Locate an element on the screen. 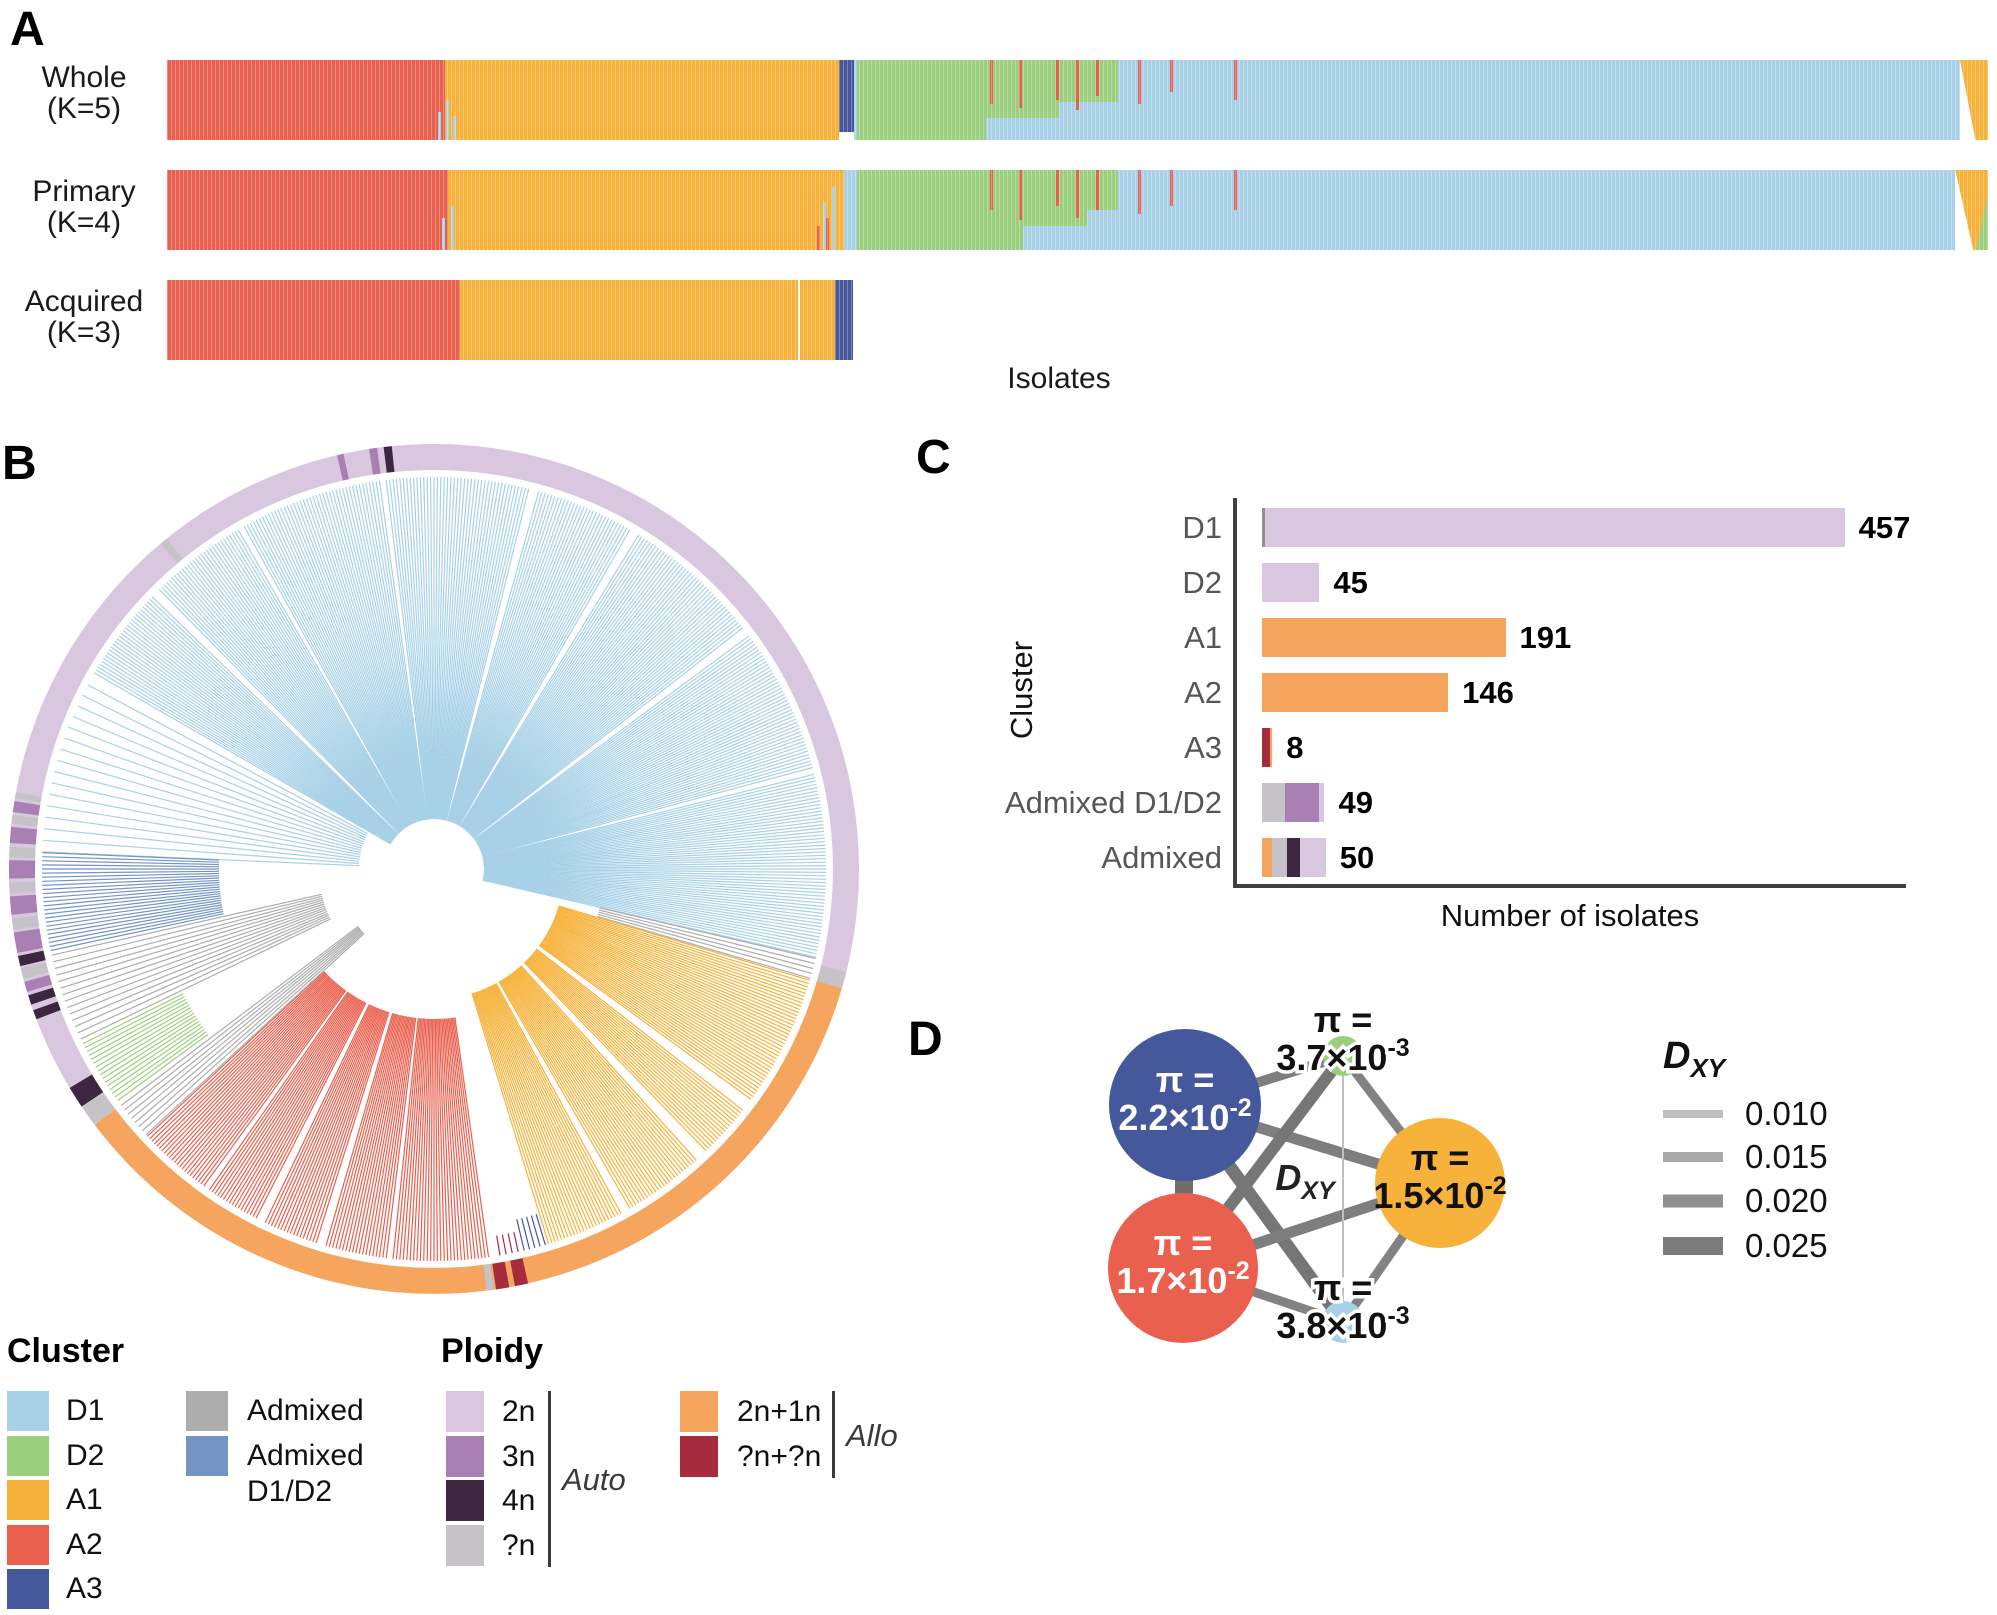  row-label-line: Acquired is located at coordinates (84, 301).